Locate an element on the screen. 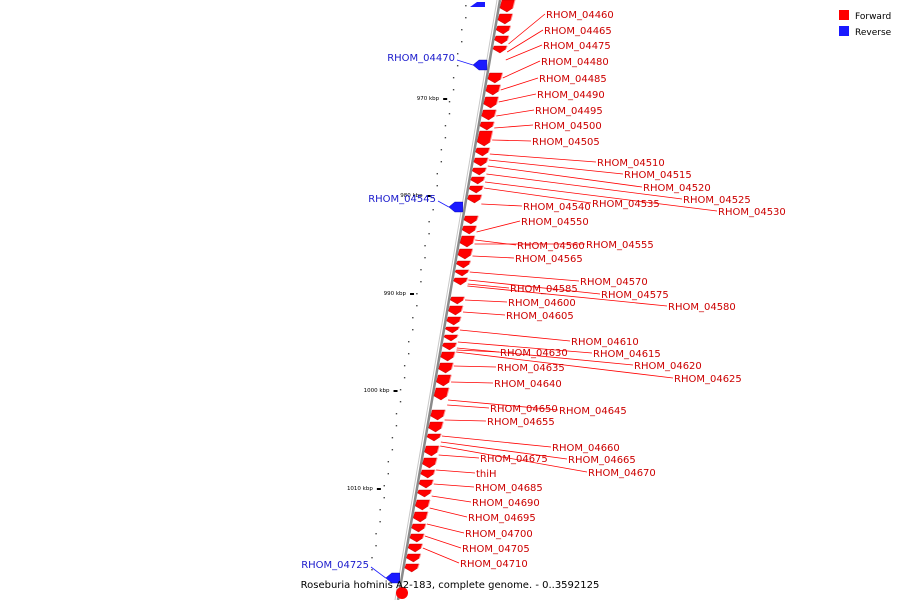  reverse-gene-arrow is located at coordinates (392, 578).